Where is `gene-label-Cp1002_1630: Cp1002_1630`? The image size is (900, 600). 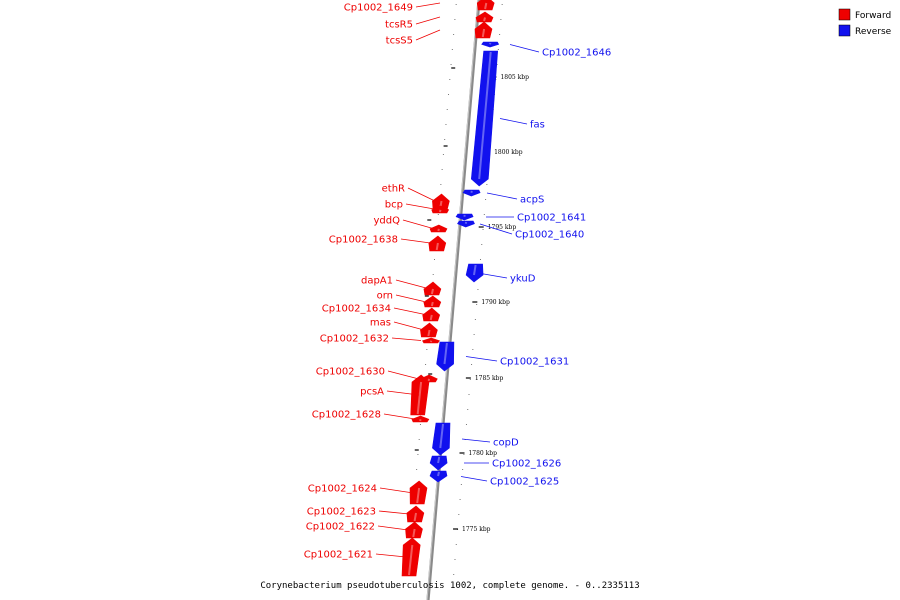
gene-label-Cp1002_1630: Cp1002_1630 is located at coordinates (350, 372).